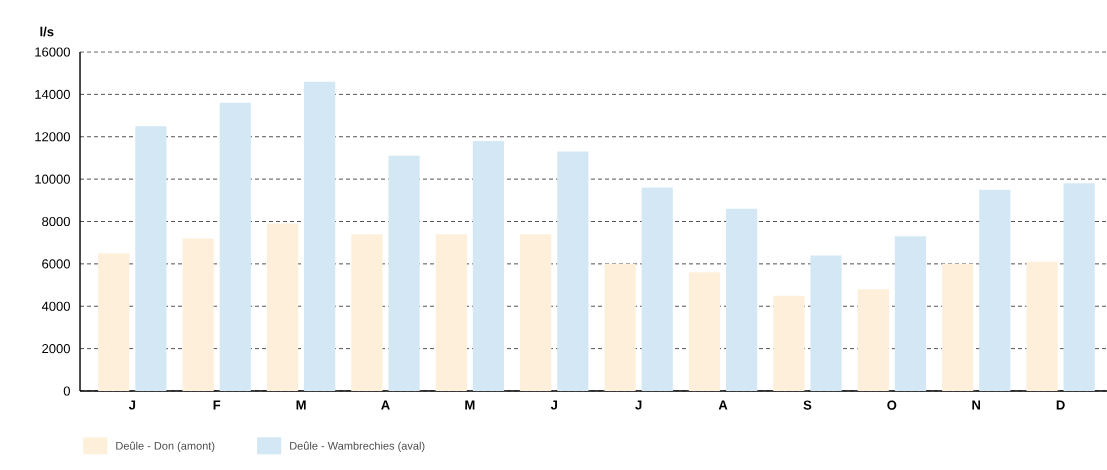 This screenshot has height=470, width=1107. Describe the element at coordinates (47, 31) in the screenshot. I see `y-axis-title: l/s` at that location.